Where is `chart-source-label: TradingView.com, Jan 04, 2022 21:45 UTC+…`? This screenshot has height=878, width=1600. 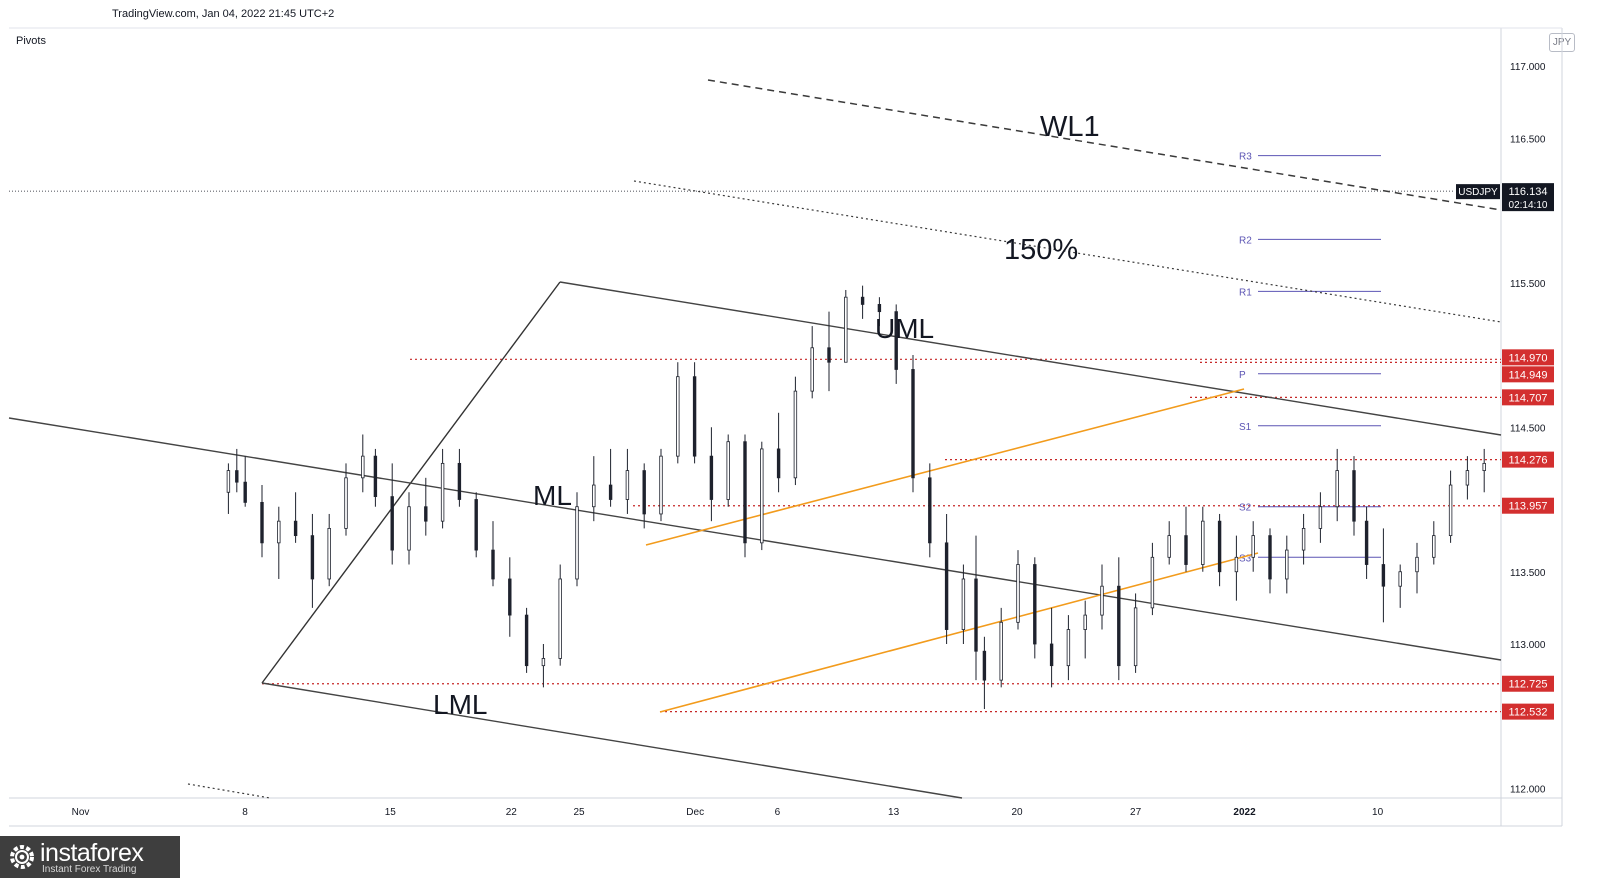 chart-source-label: TradingView.com, Jan 04, 2022 21:45 UTC+… is located at coordinates (223, 14).